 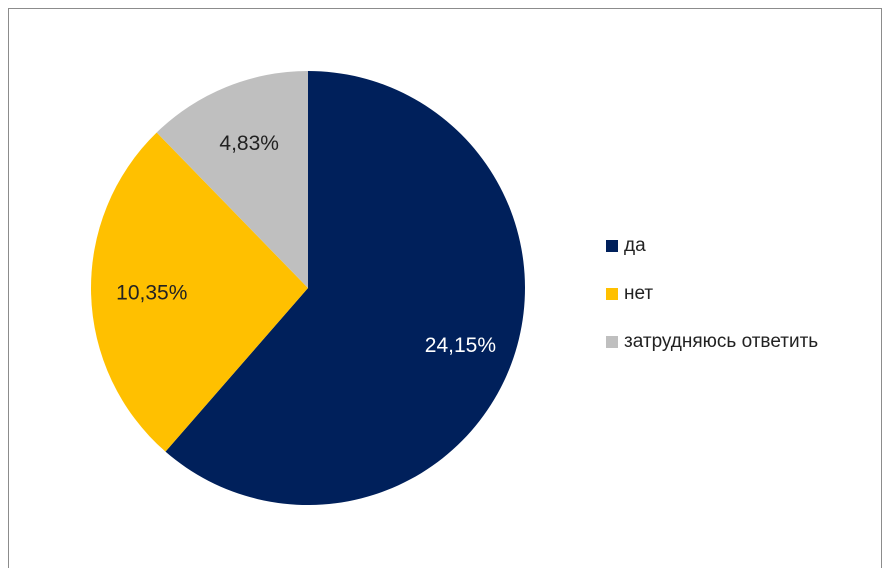 I want to click on legend: да нет затрудняюсь ответить, so click(x=712, y=305).